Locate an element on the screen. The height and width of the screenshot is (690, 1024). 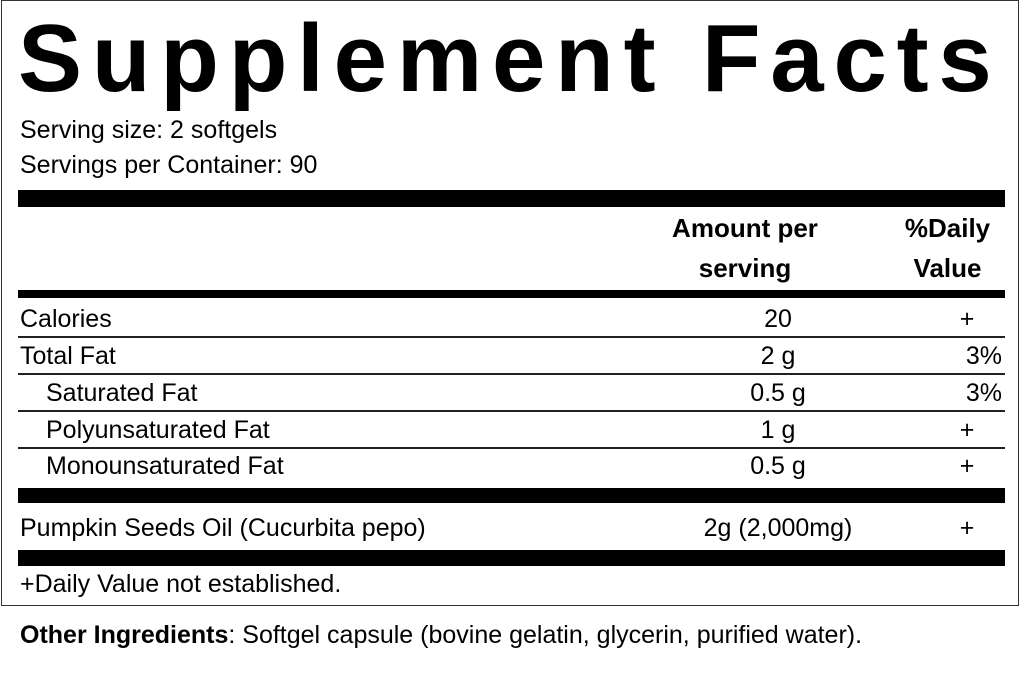
nutrient-row: Saturated Fat 0.5 g 3% is located at coordinates (511, 393).